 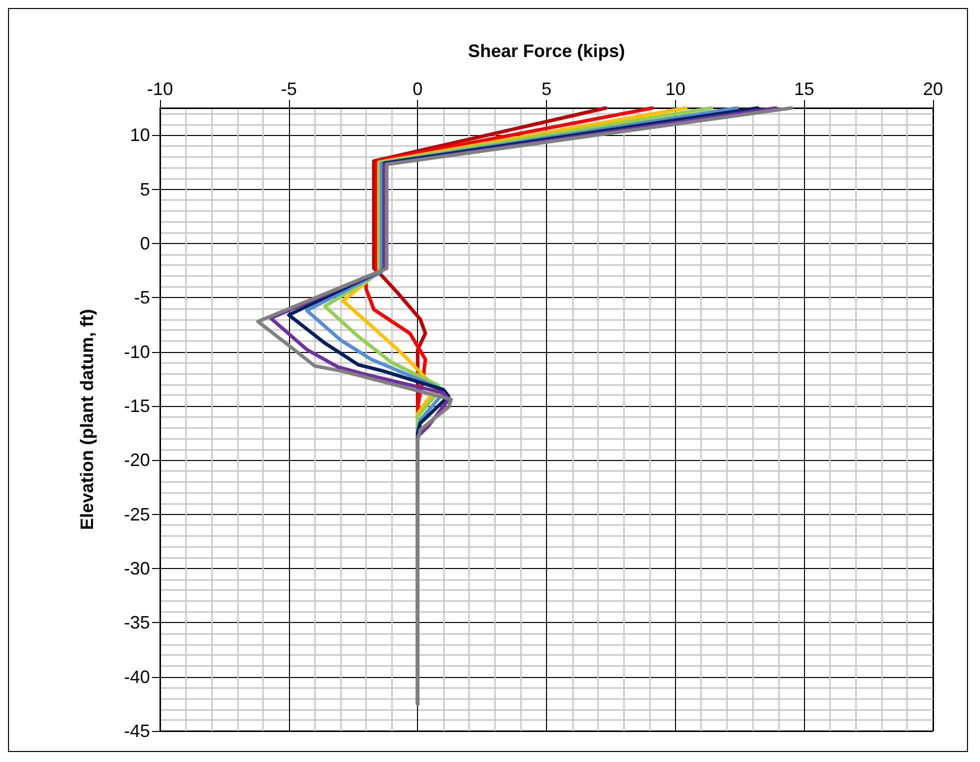 What do you see at coordinates (137, 514) in the screenshot?
I see `y-tick-label: -25` at bounding box center [137, 514].